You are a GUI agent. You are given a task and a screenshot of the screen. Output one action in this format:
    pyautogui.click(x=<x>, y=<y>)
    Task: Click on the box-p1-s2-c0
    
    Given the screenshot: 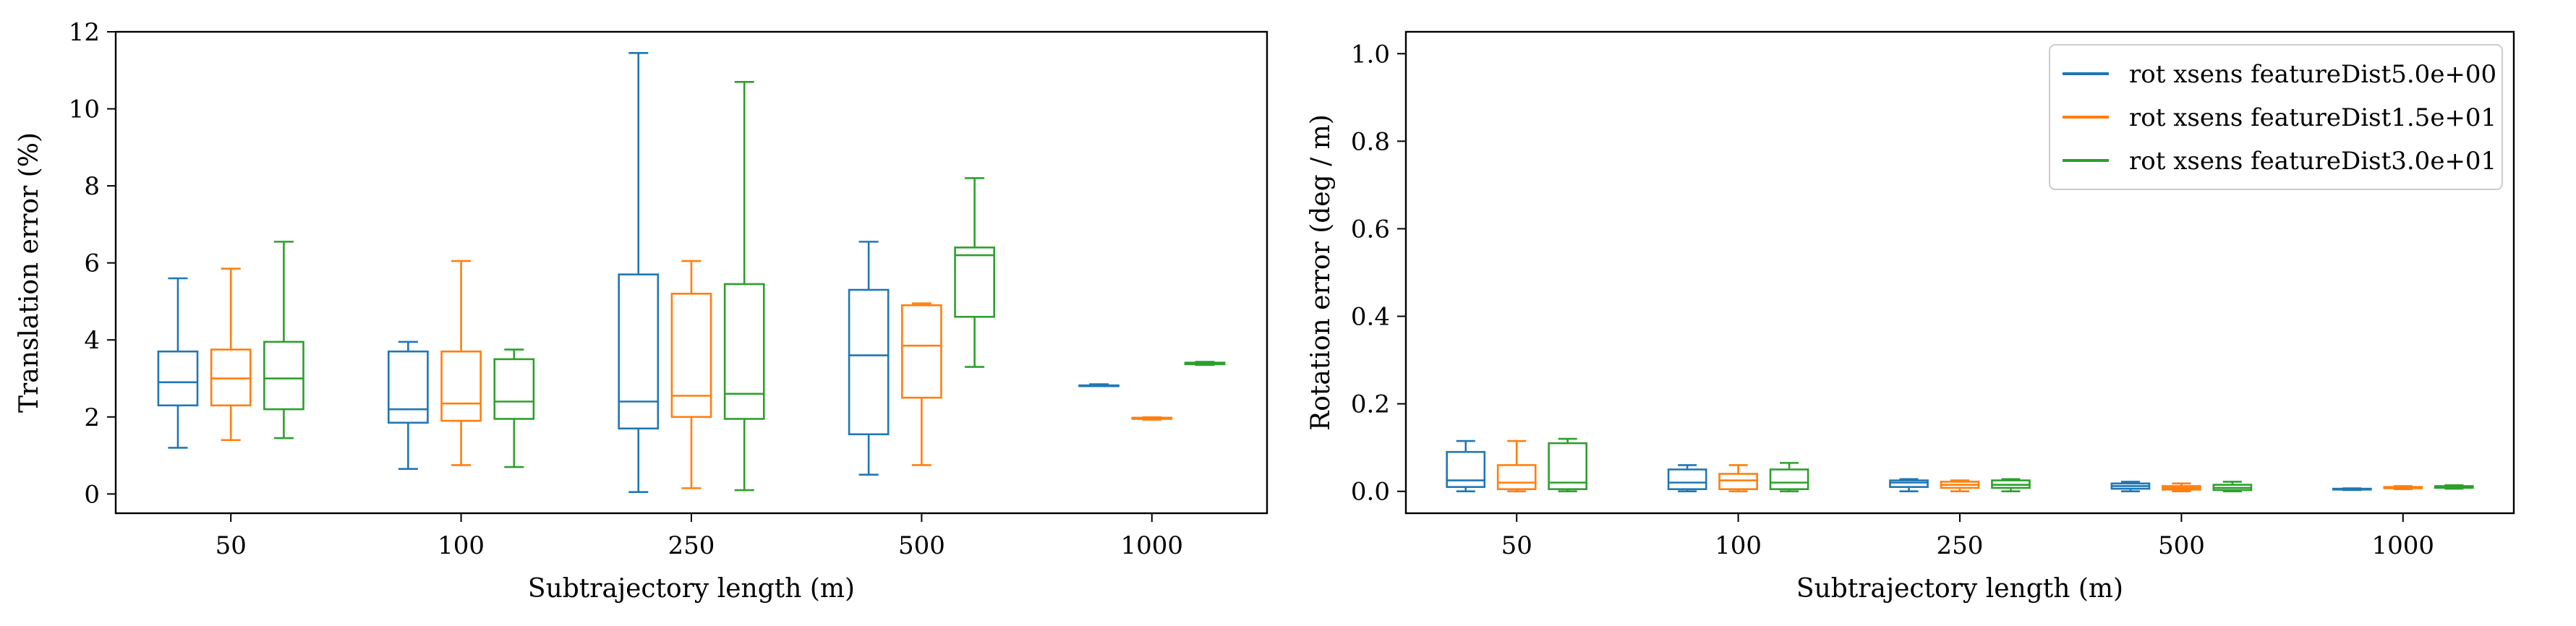 What is the action you would take?
    pyautogui.click(x=1568, y=466)
    